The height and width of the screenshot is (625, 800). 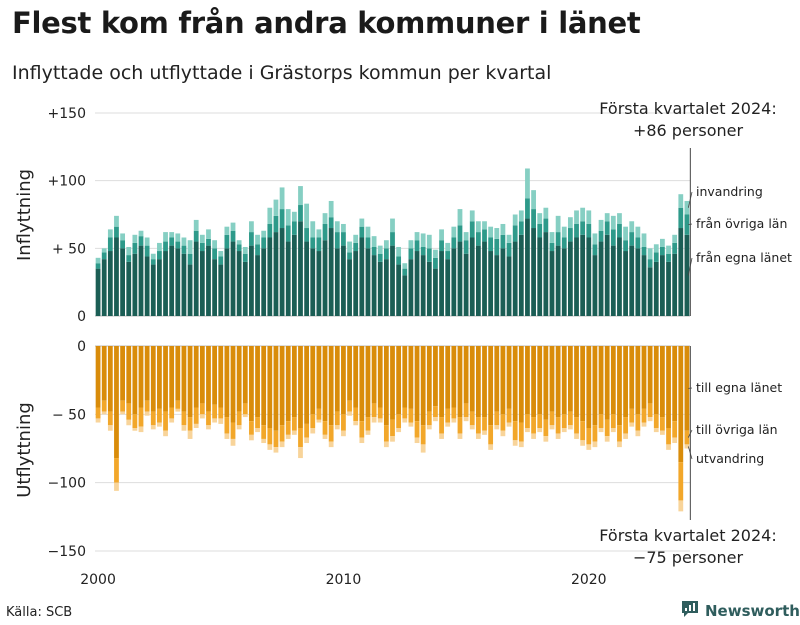 I want to click on bar-outflow-2002-Q1, so click(x=147, y=373).